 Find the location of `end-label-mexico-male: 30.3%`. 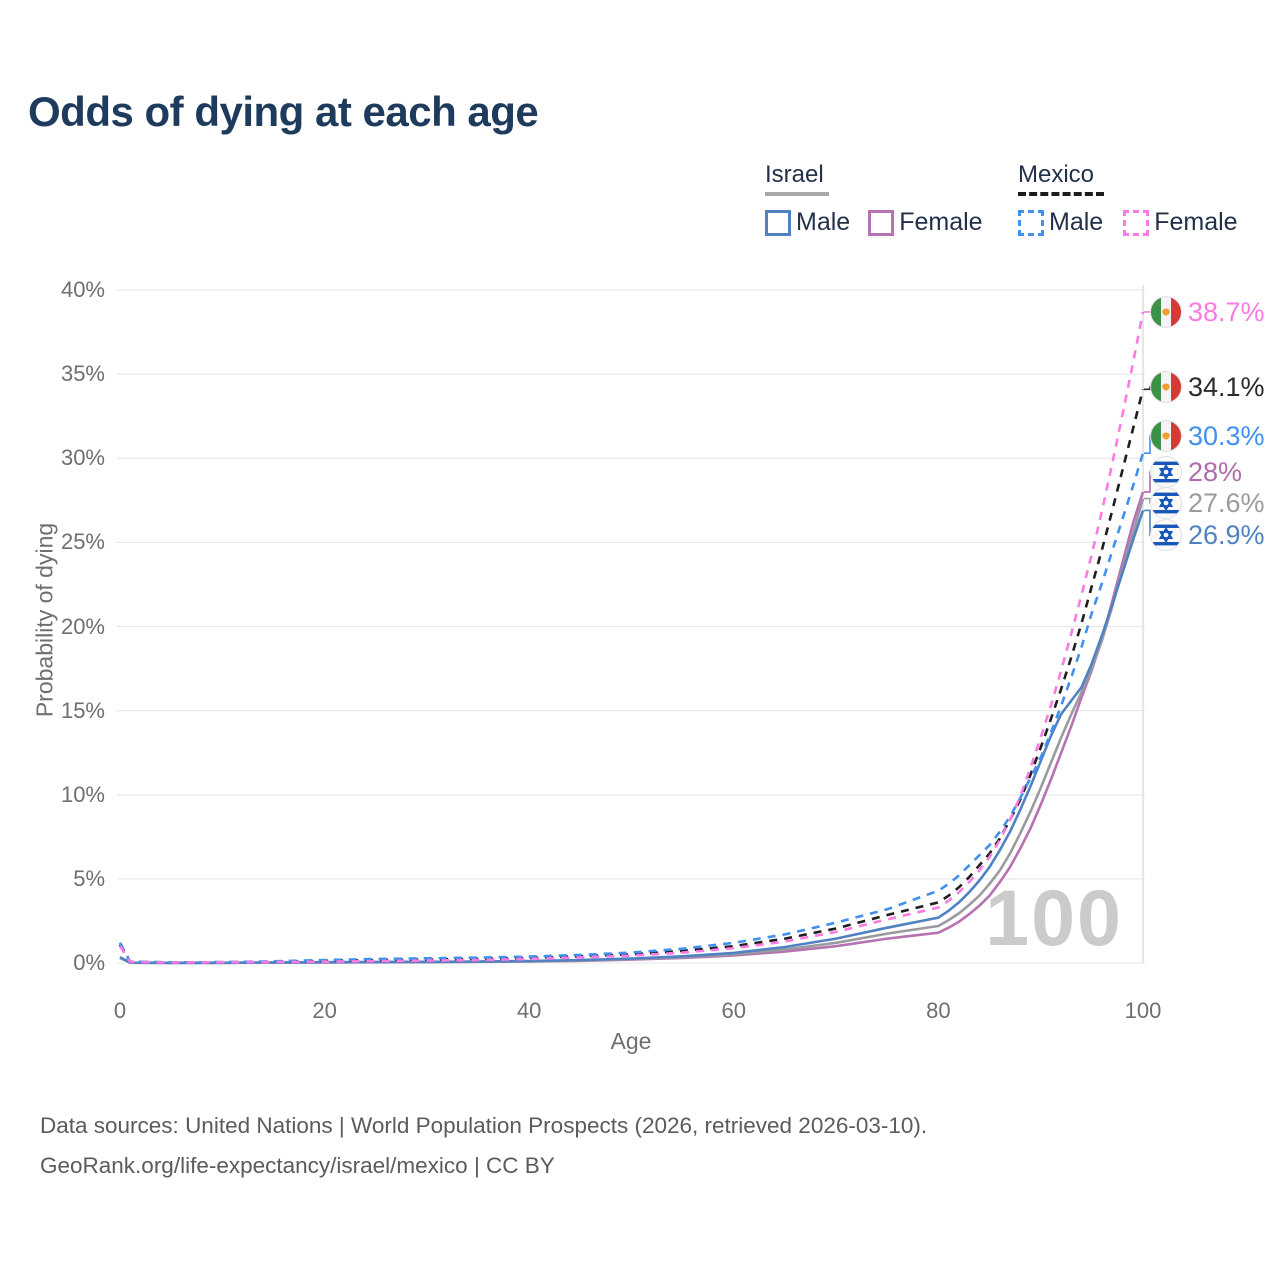

end-label-mexico-male: 30.3% is located at coordinates (1207, 436).